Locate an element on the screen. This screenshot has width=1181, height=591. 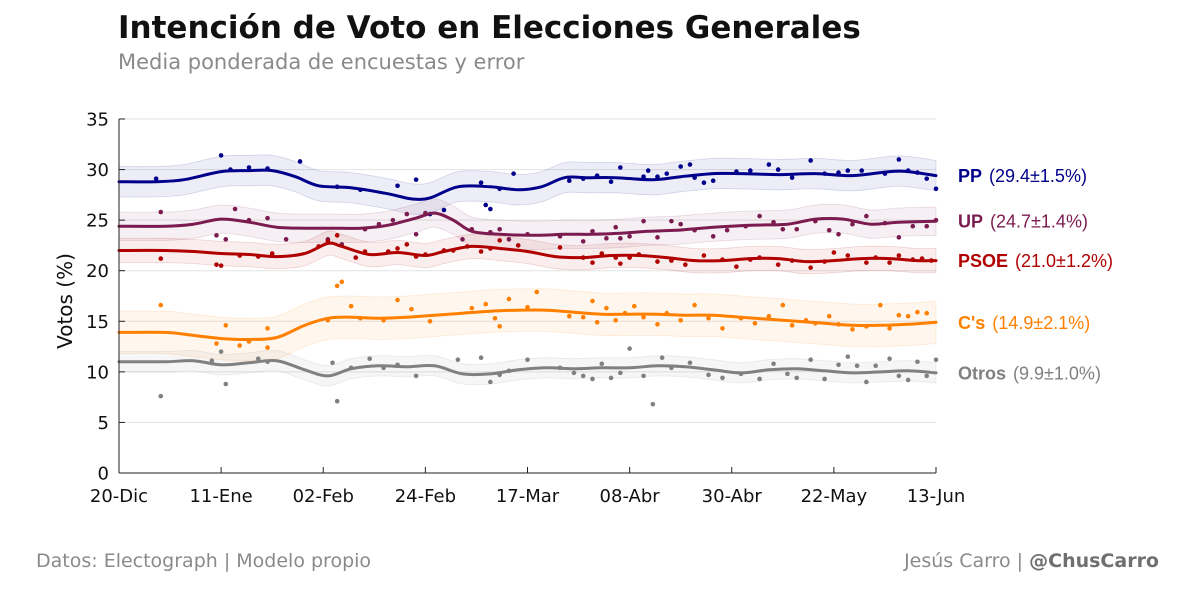
y-tick-label: 5 is located at coordinates (103, 423).